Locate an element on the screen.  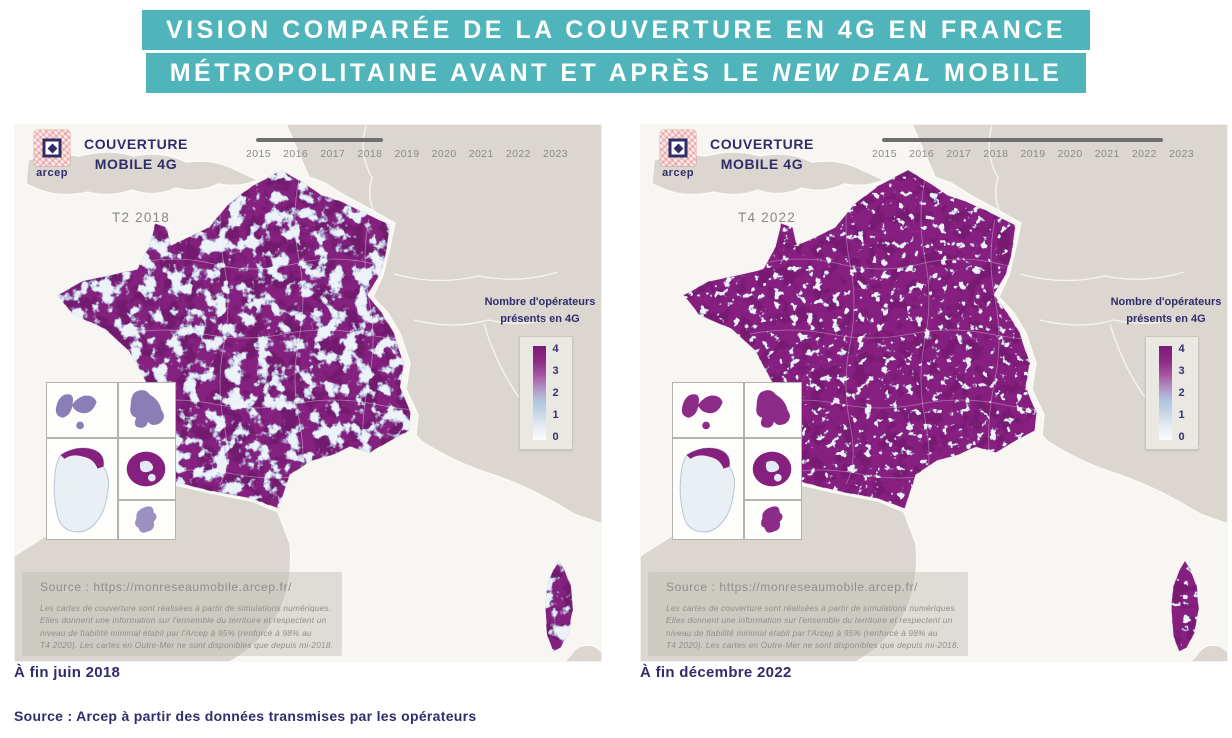
banner-line2-after: MOBILE is located at coordinates (998, 73).